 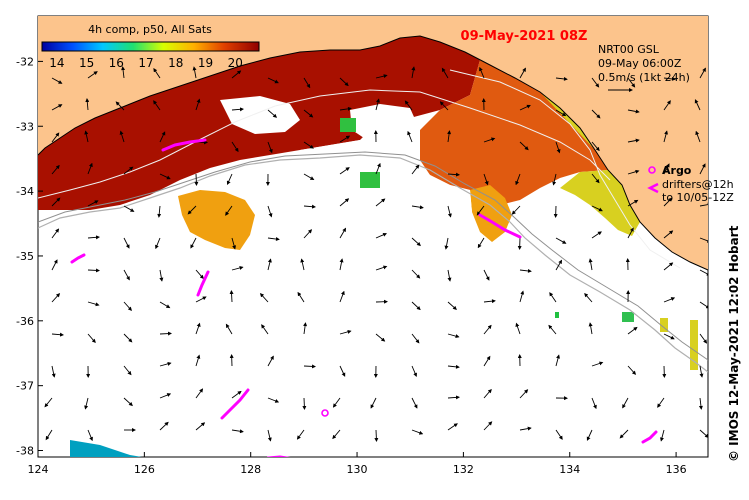 What do you see at coordinates (25, 126) in the screenshot?
I see `lat-tick-label: -33` at bounding box center [25, 126].